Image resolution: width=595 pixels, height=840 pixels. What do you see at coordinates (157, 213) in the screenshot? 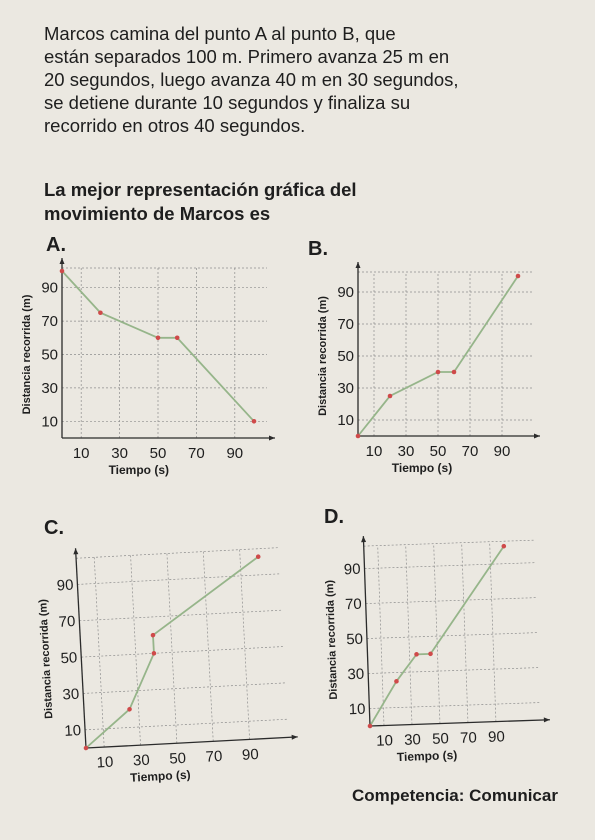
I see `question-line: movimiento de Marcos es` at bounding box center [157, 213].